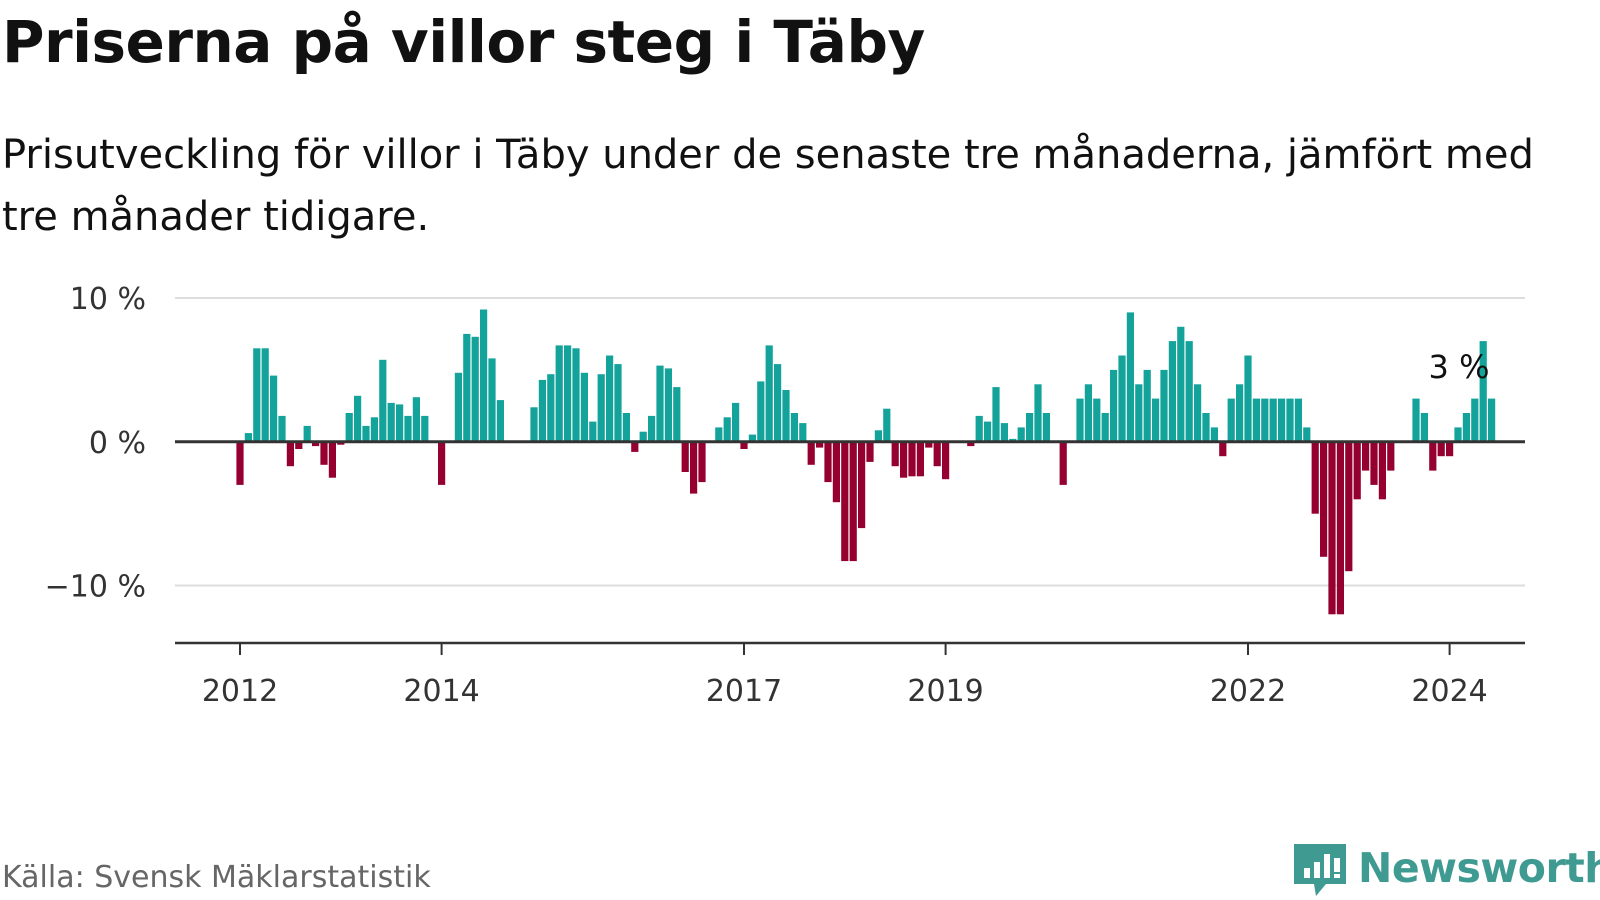  Describe the element at coordinates (1445, 870) in the screenshot. I see `newsworthy-logo: Newsworthy` at that location.